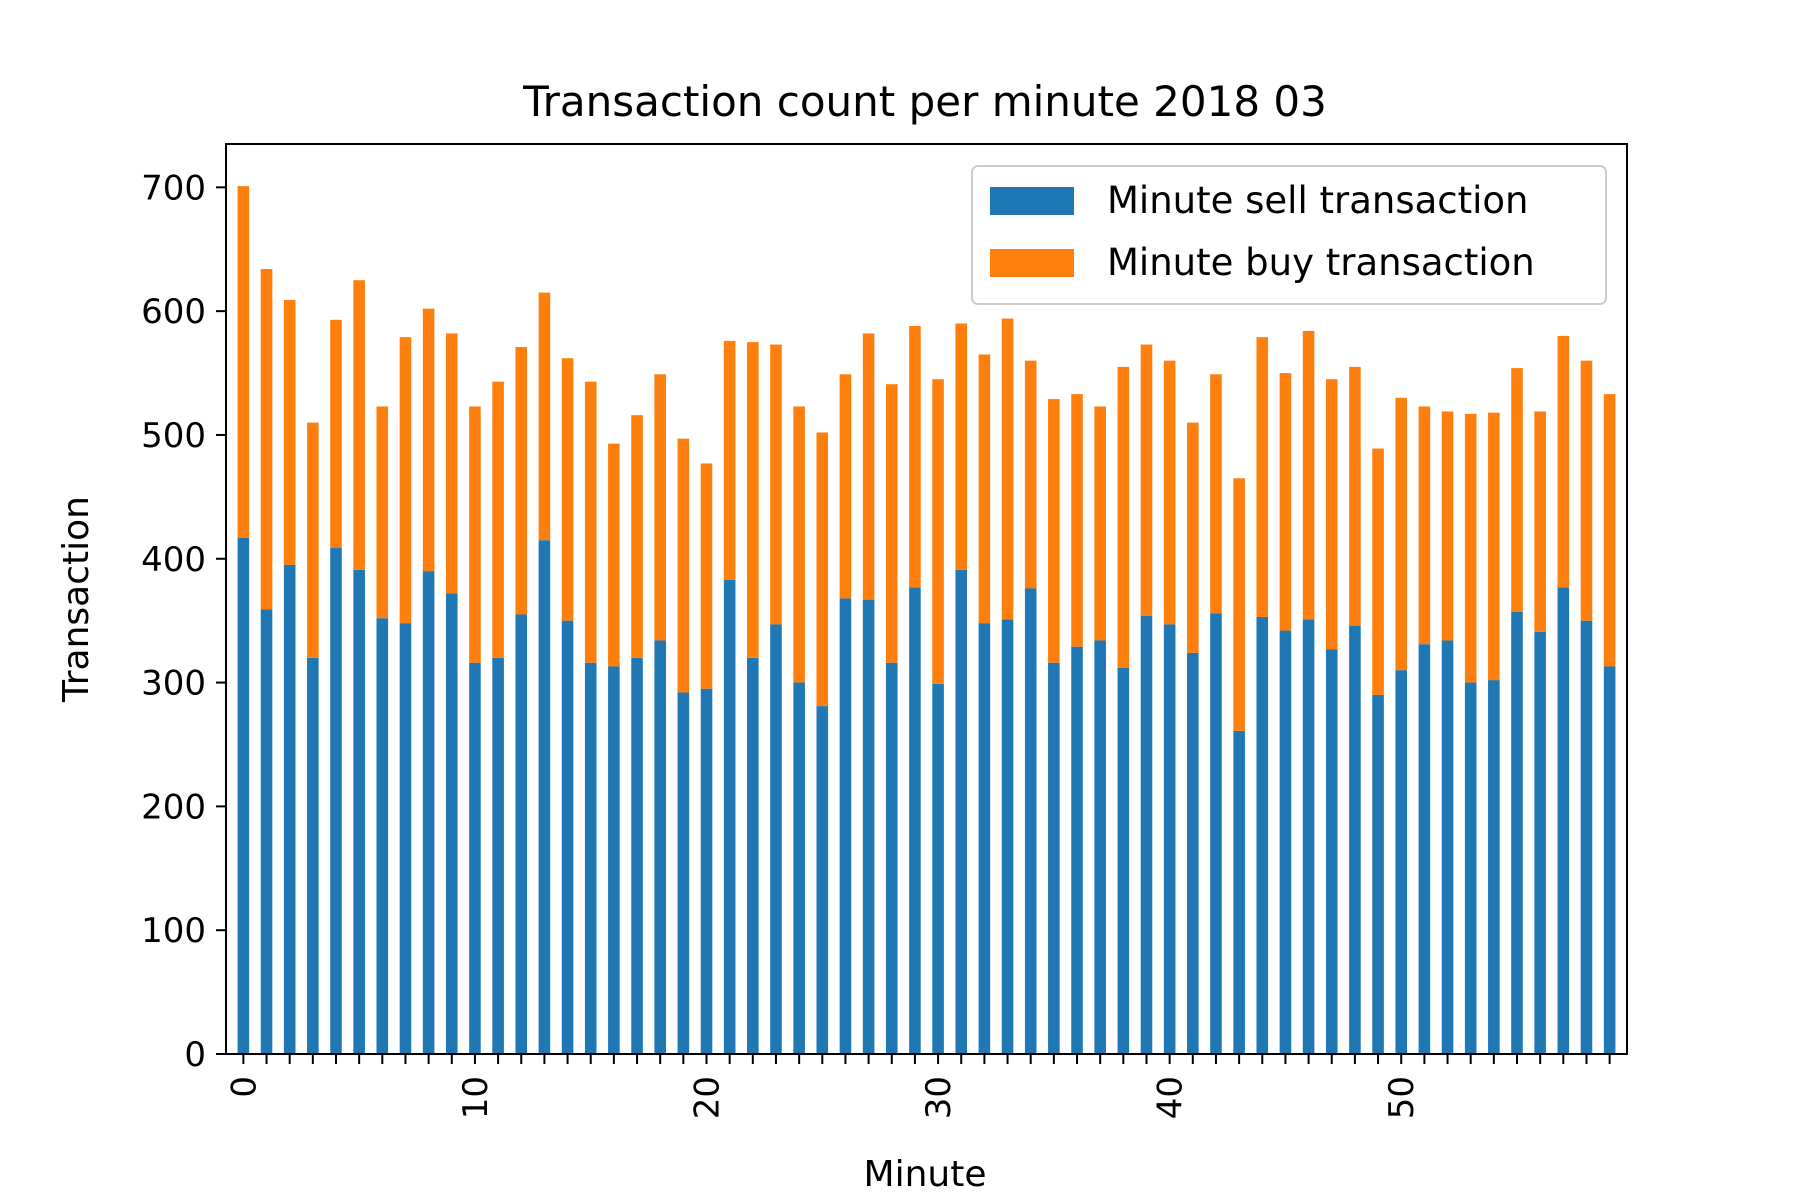 This screenshot has width=1800, height=1200. Describe the element at coordinates (708, 1097) in the screenshot. I see `x-tick-label-20: 20` at that location.